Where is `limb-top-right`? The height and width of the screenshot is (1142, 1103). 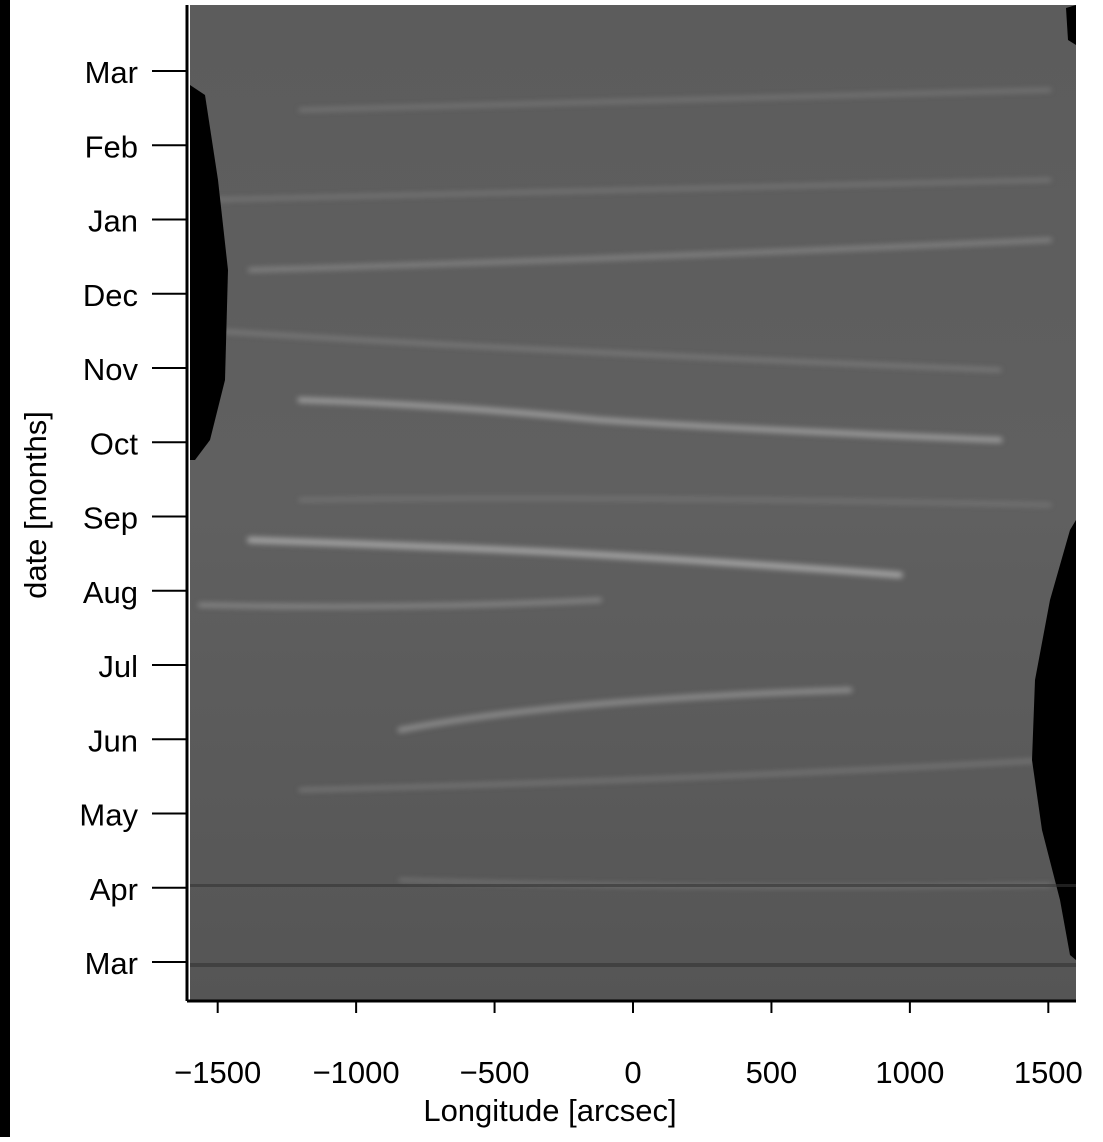 limb-top-right is located at coordinates (1071, 25).